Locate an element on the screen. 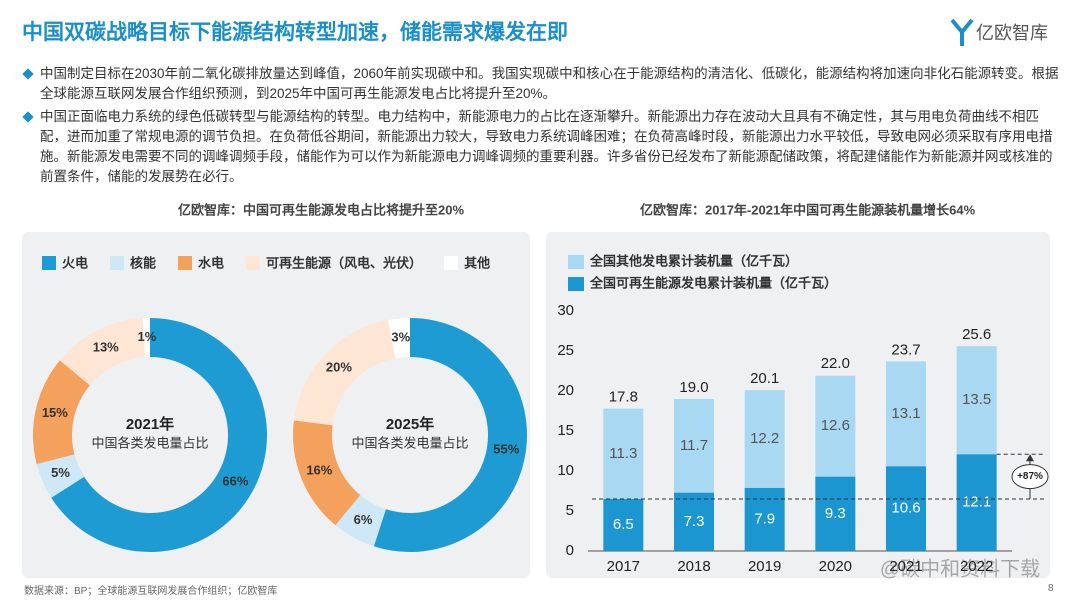  value-label: 16% is located at coordinates (319, 469).